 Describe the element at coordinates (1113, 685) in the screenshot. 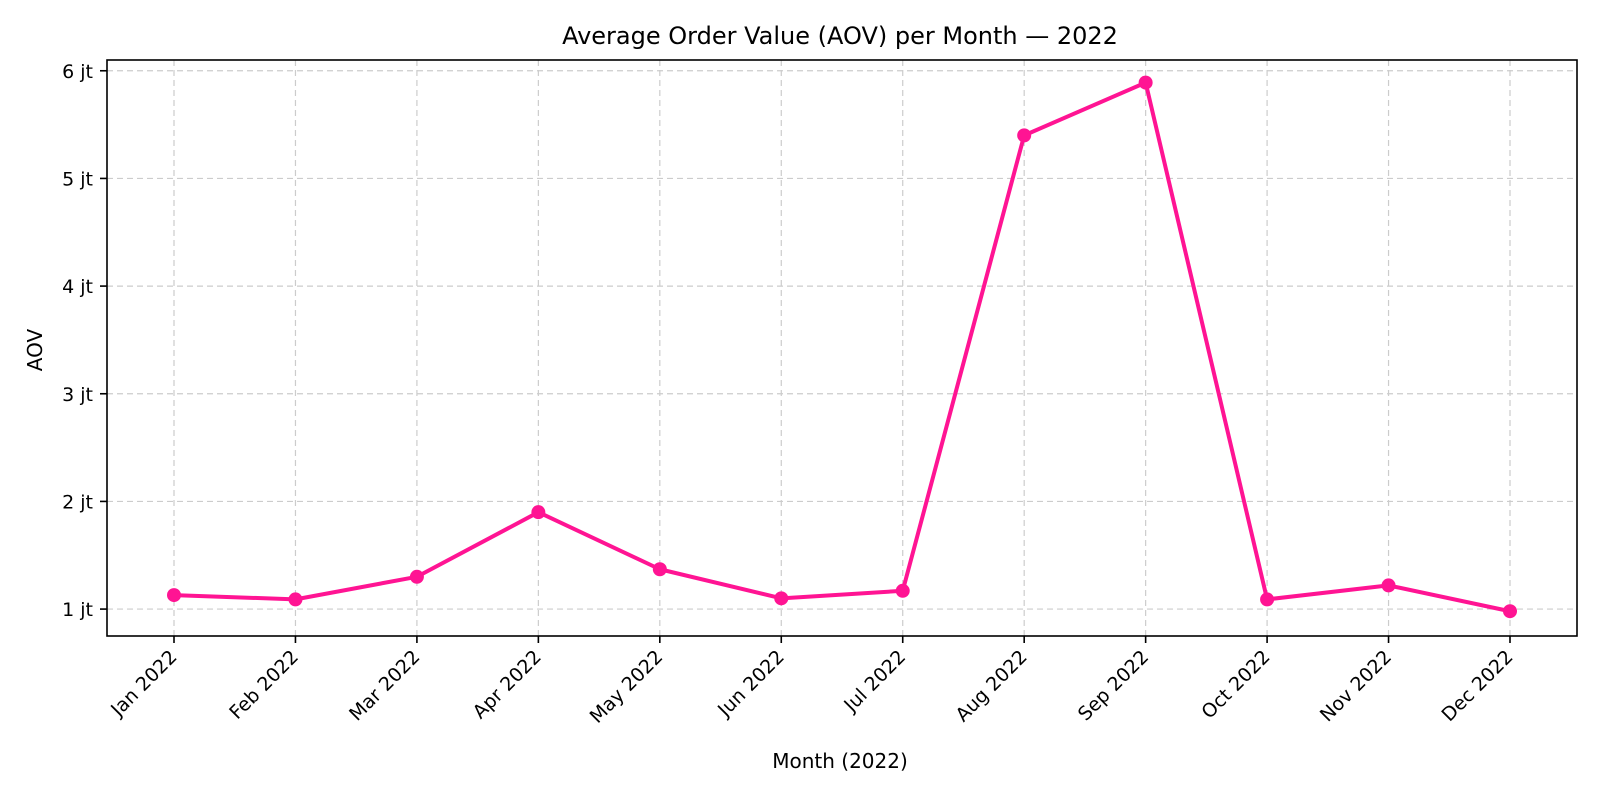

I see `x-tick-label: Sep 2022` at that location.